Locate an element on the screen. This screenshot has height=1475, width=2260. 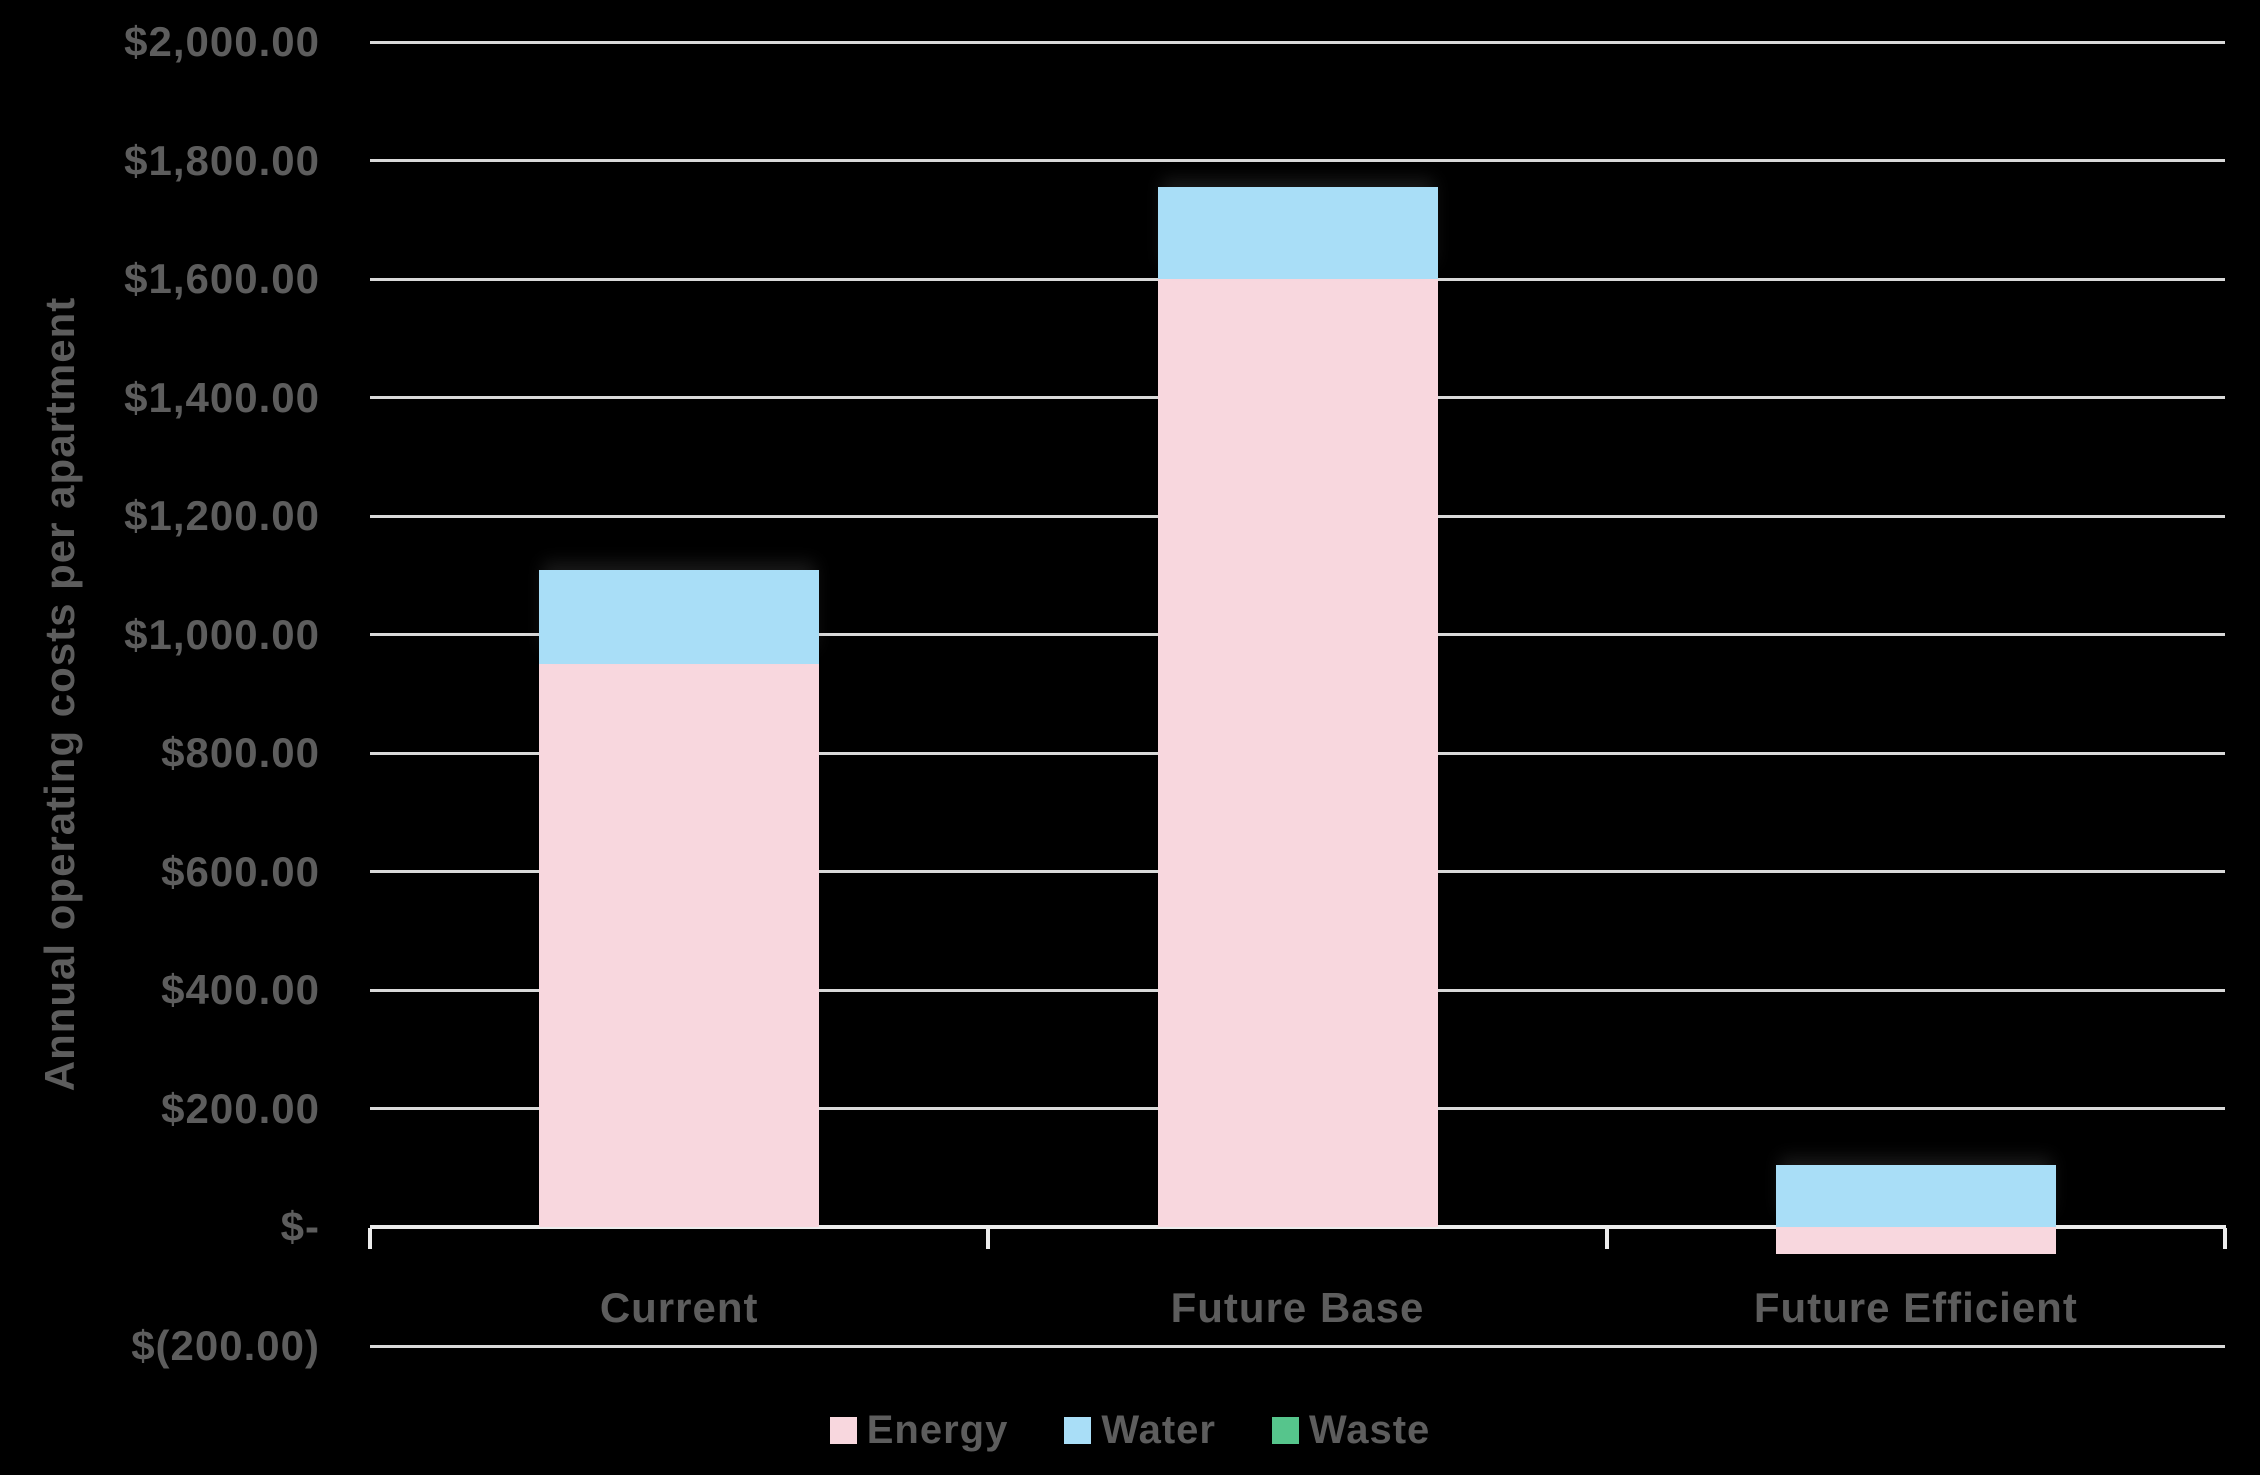
y-tick-label: $1,800.00 is located at coordinates (222, 160).